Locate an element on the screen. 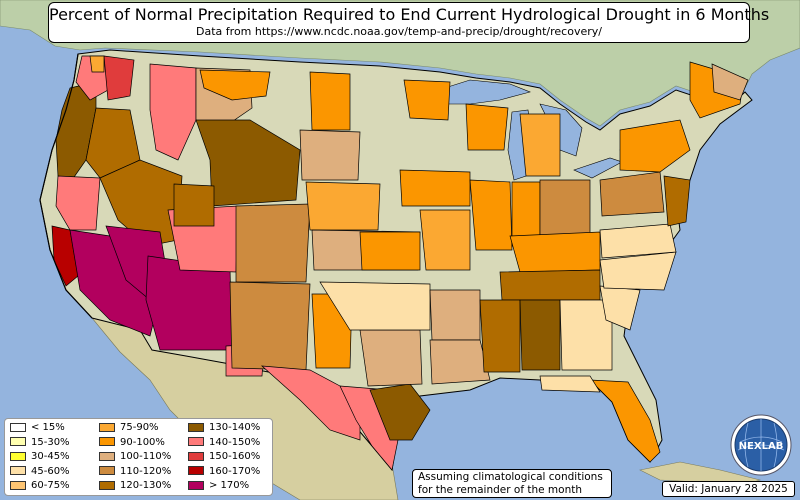 Image resolution: width=800 pixels, height=500 pixels. region-pa is located at coordinates (632, 194).